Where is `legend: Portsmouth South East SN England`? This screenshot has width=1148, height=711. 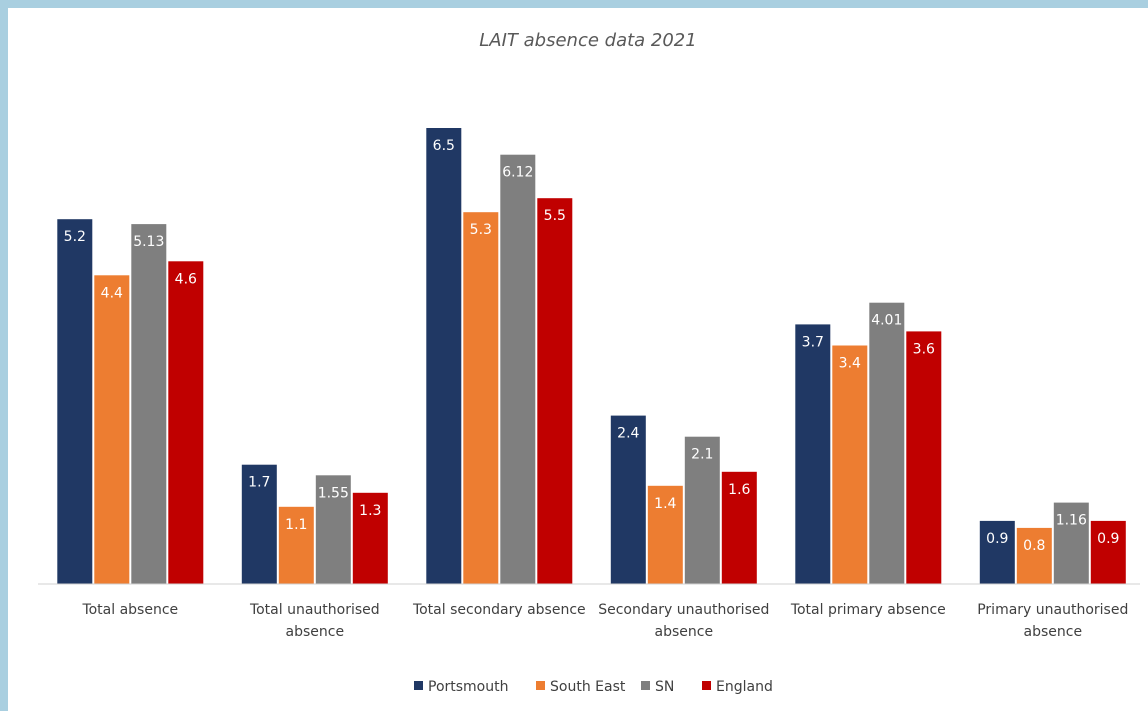 legend: Portsmouth South East SN England is located at coordinates (593, 687).